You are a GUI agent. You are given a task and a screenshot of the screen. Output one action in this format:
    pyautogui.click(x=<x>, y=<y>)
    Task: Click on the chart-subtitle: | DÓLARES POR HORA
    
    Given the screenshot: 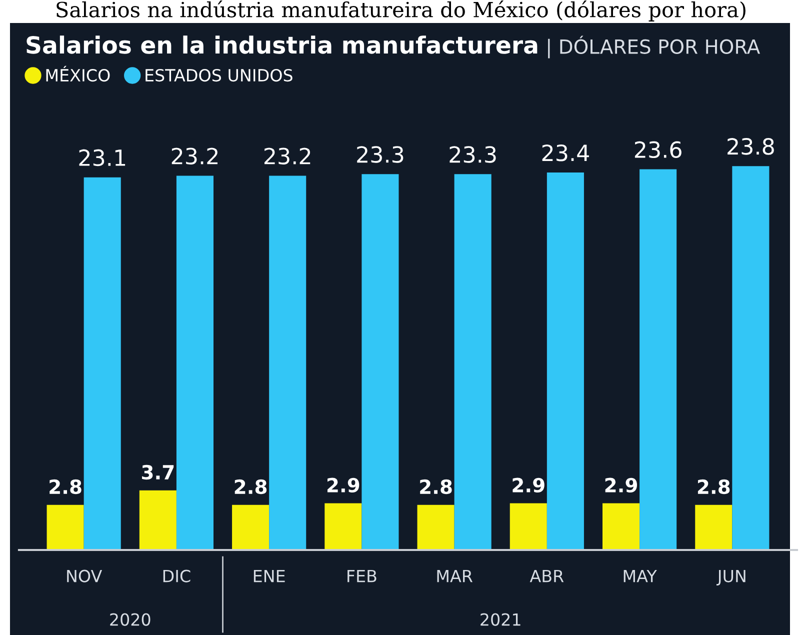 What is the action you would take?
    pyautogui.click(x=654, y=47)
    